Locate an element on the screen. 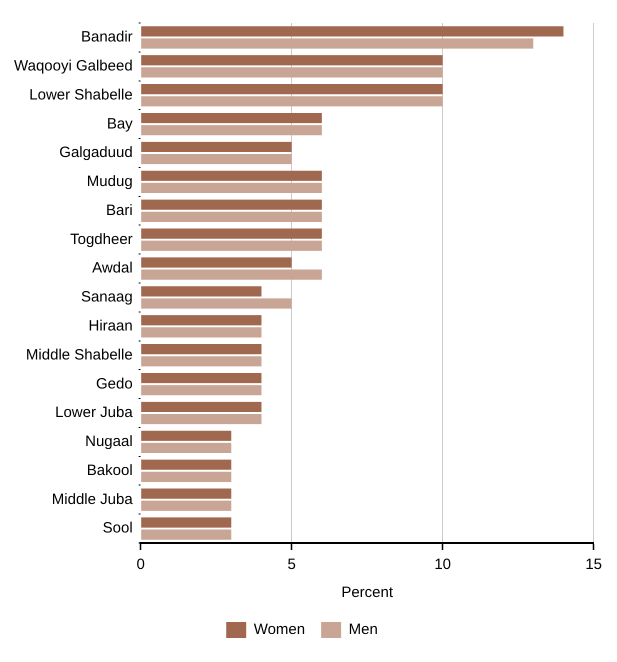  y-tick-label: Middle Shabelle is located at coordinates (79, 355).